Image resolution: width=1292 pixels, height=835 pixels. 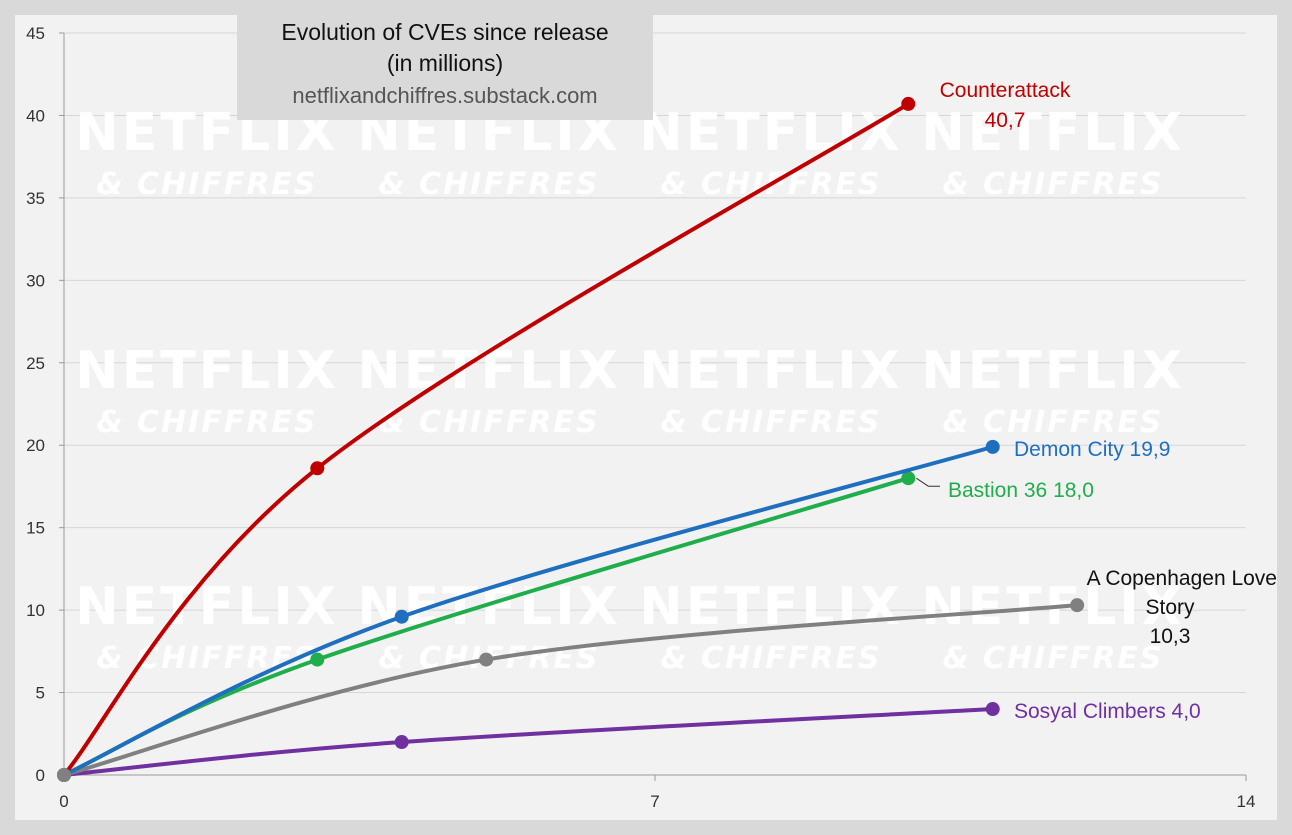 I want to click on chart-title: Evolution of CVEs since release, so click(x=444, y=32).